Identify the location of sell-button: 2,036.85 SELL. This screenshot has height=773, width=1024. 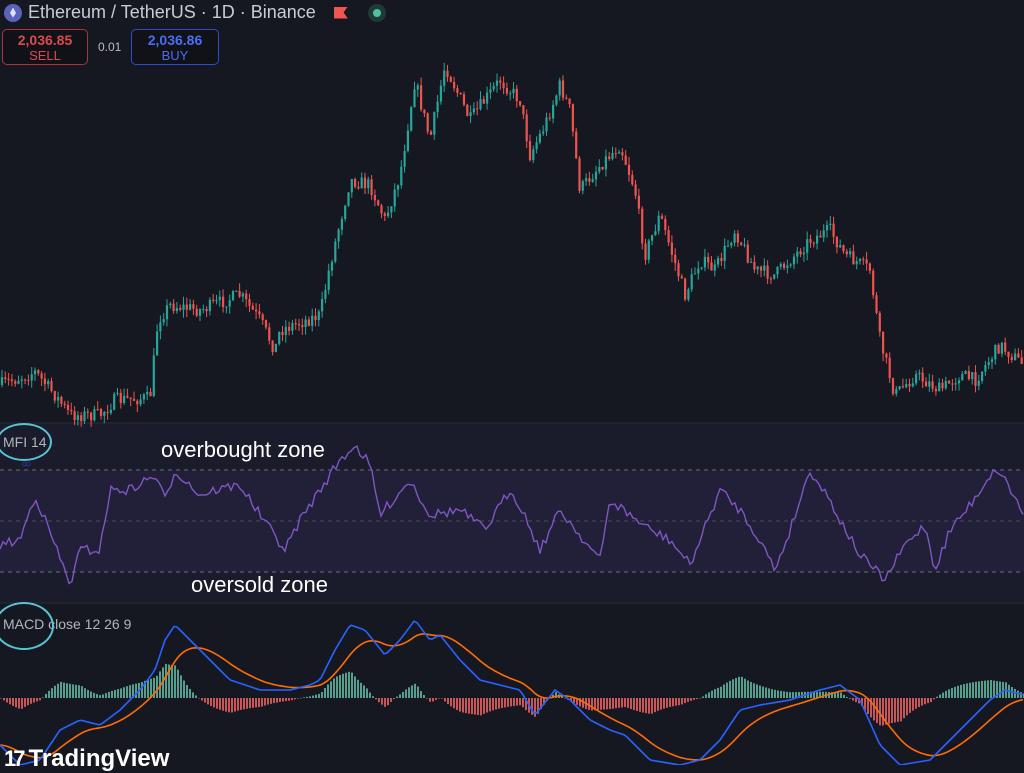
(45, 47).